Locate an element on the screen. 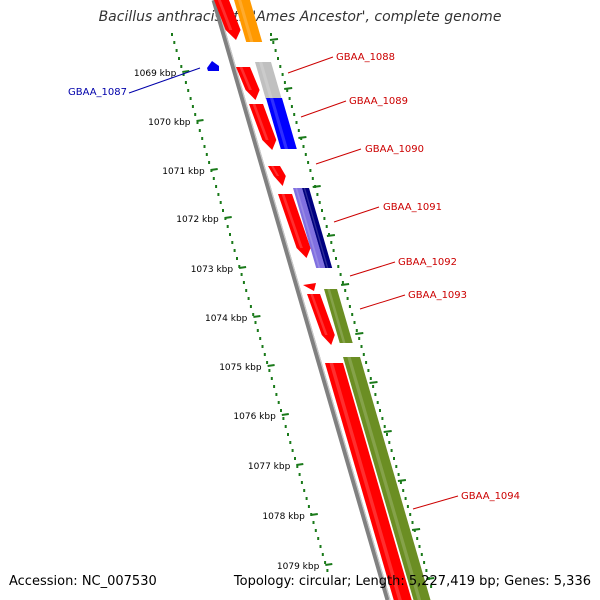 Image resolution: width=600 pixels, height=600 pixels. scale-label: 1076 kbp is located at coordinates (254, 417).